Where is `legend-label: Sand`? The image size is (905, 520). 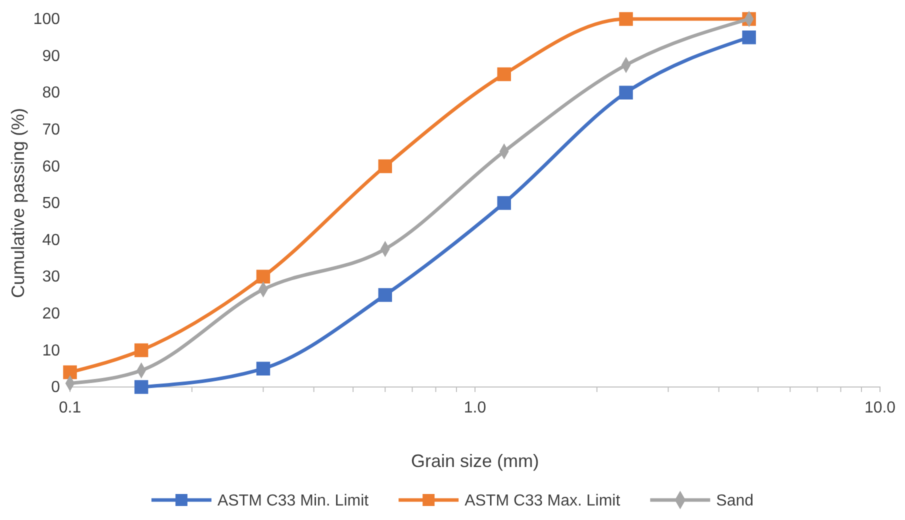
legend-label: Sand is located at coordinates (735, 501).